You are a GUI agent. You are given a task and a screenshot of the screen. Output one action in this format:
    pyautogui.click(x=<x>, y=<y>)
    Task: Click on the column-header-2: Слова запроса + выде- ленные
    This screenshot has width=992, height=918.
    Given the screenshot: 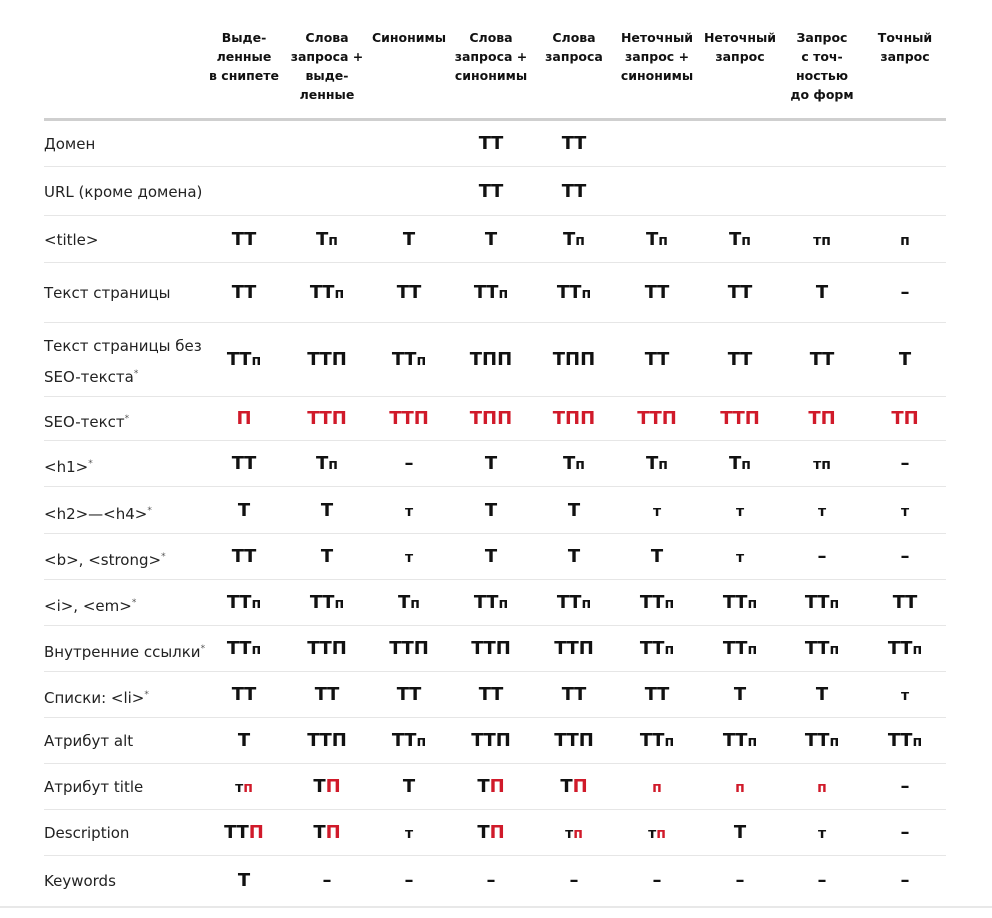 What is the action you would take?
    pyautogui.click(x=327, y=66)
    